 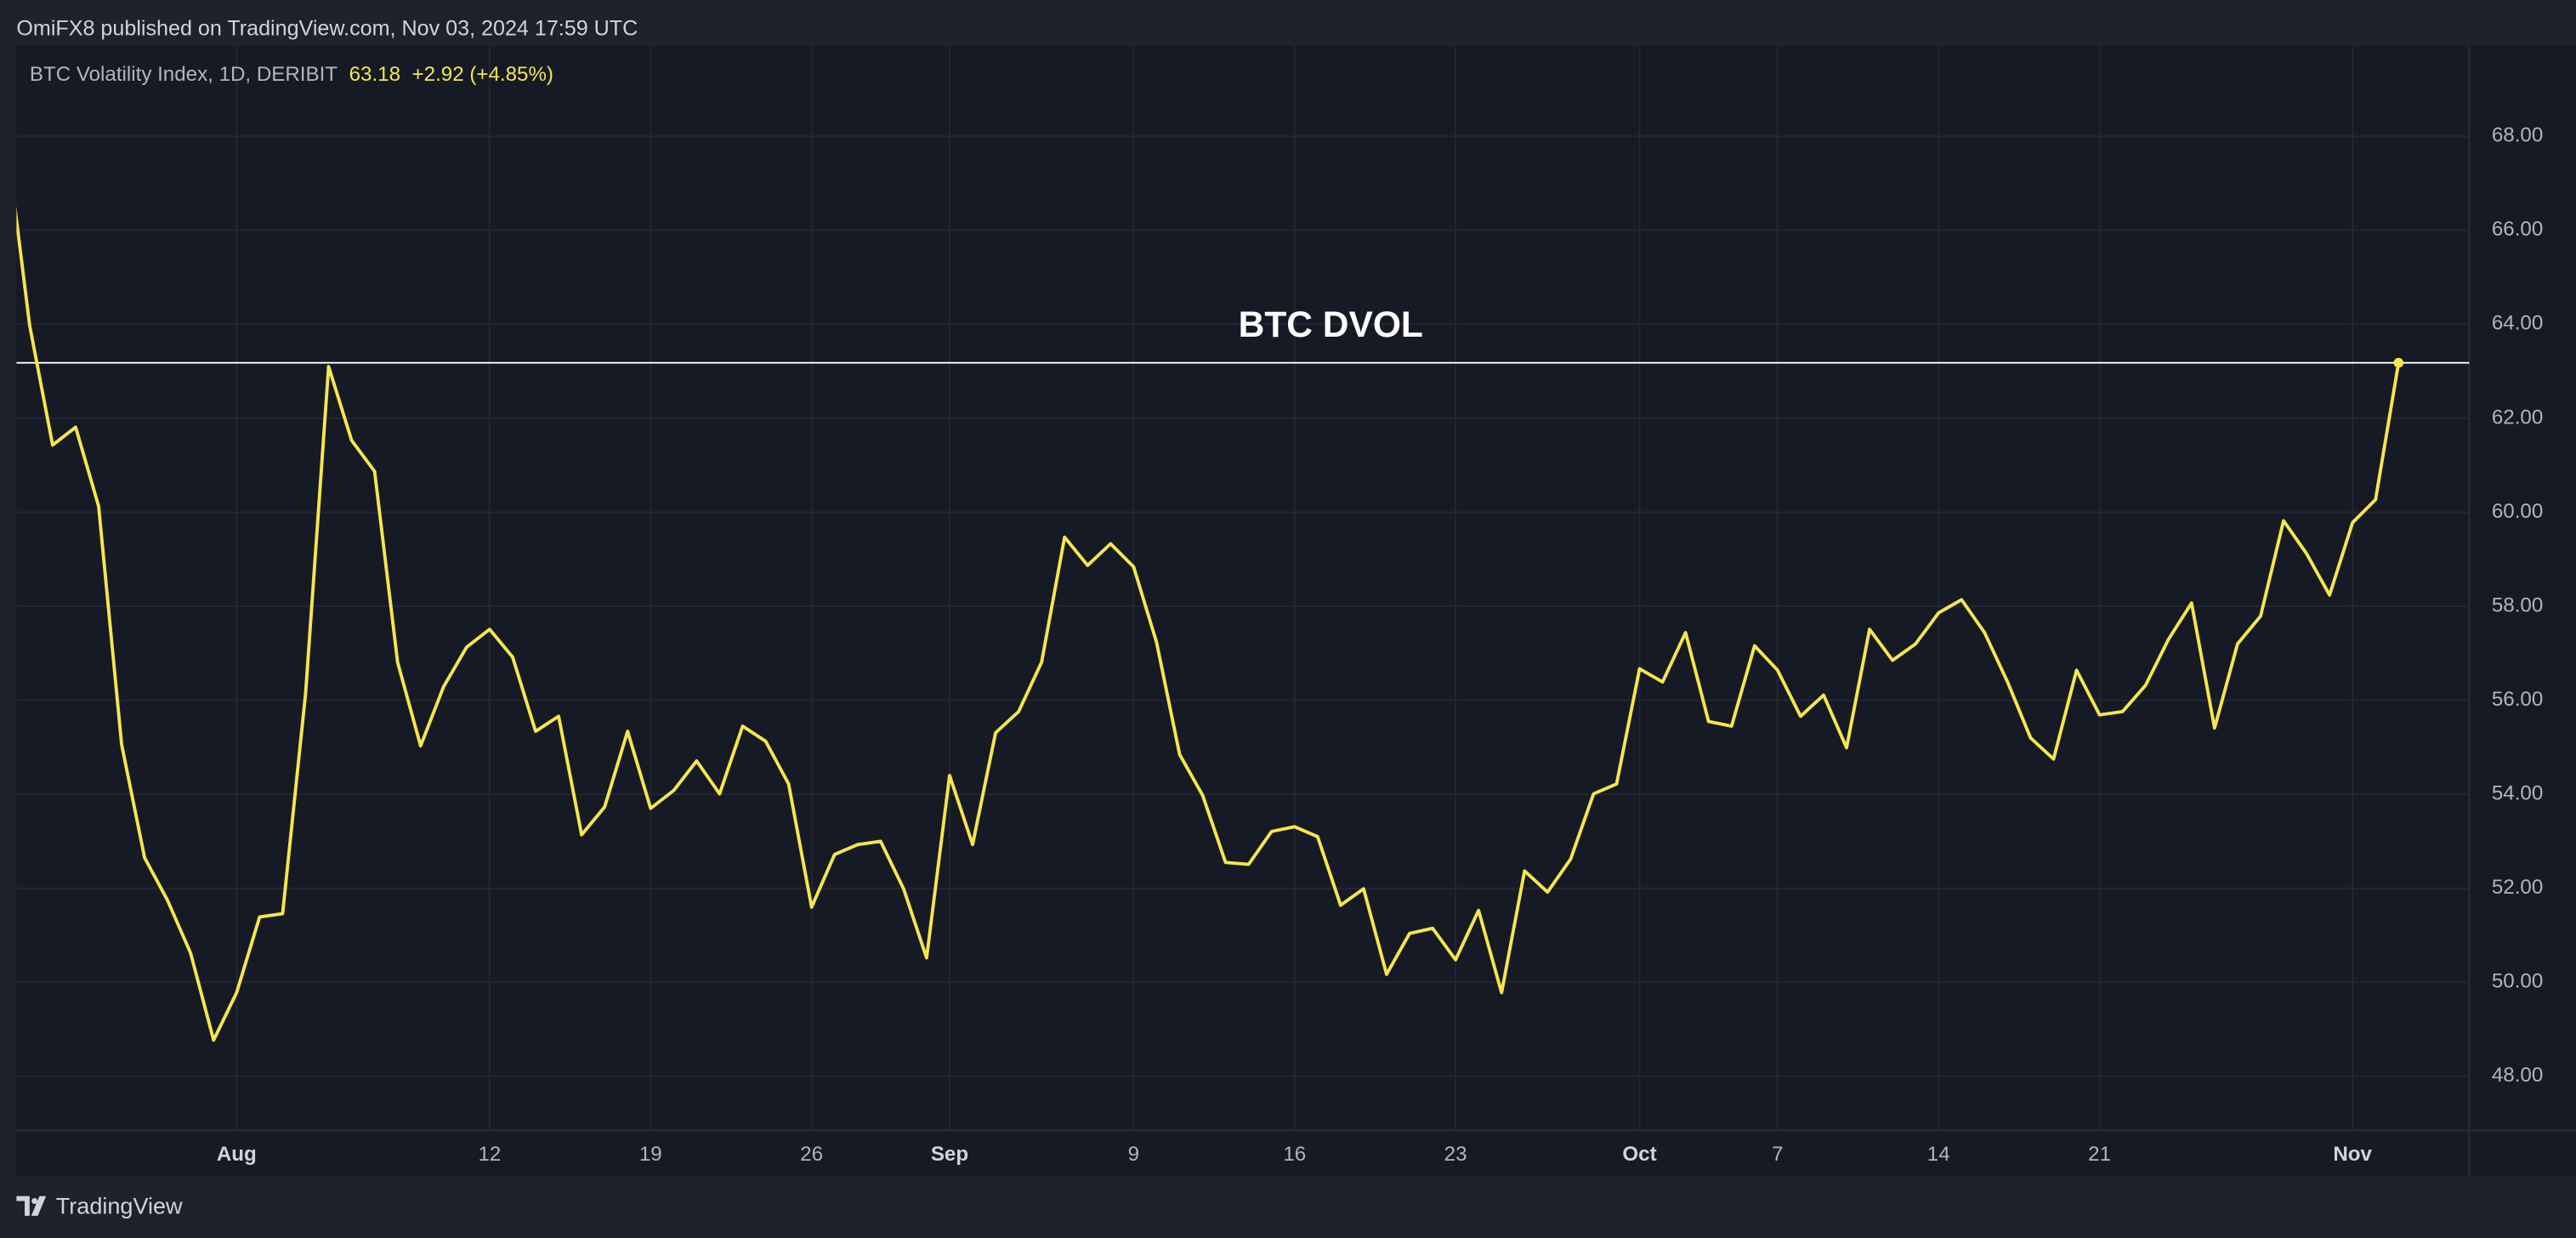 What do you see at coordinates (2100, 1154) in the screenshot?
I see `x-tick-label: 21` at bounding box center [2100, 1154].